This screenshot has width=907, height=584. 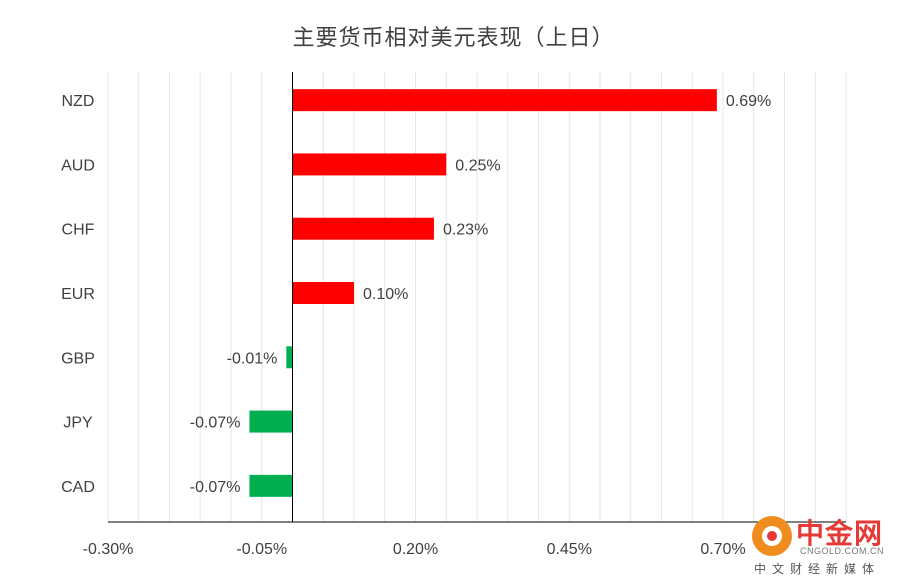 What do you see at coordinates (289, 357) in the screenshot?
I see `bar-gbp` at bounding box center [289, 357].